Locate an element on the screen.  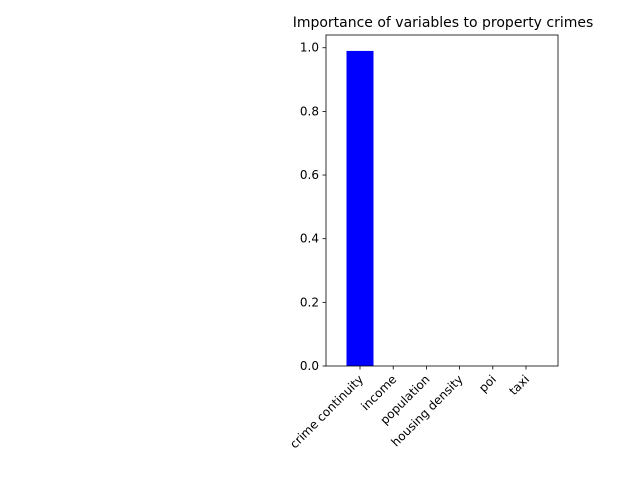
y-tick-label: 1.0 is located at coordinates (309, 48).